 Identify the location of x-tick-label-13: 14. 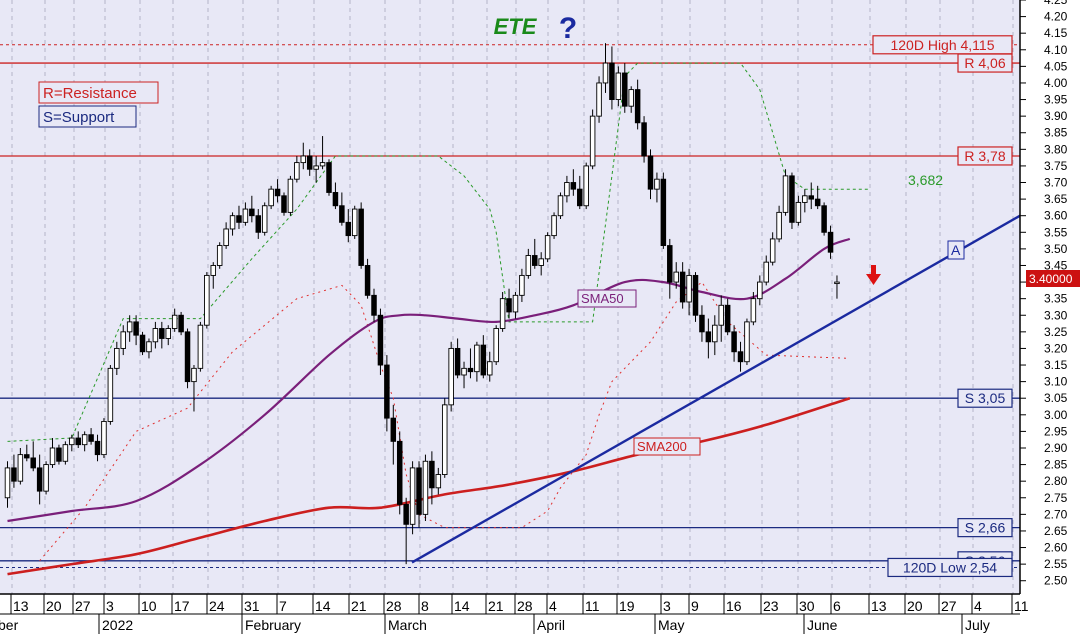
(462, 606).